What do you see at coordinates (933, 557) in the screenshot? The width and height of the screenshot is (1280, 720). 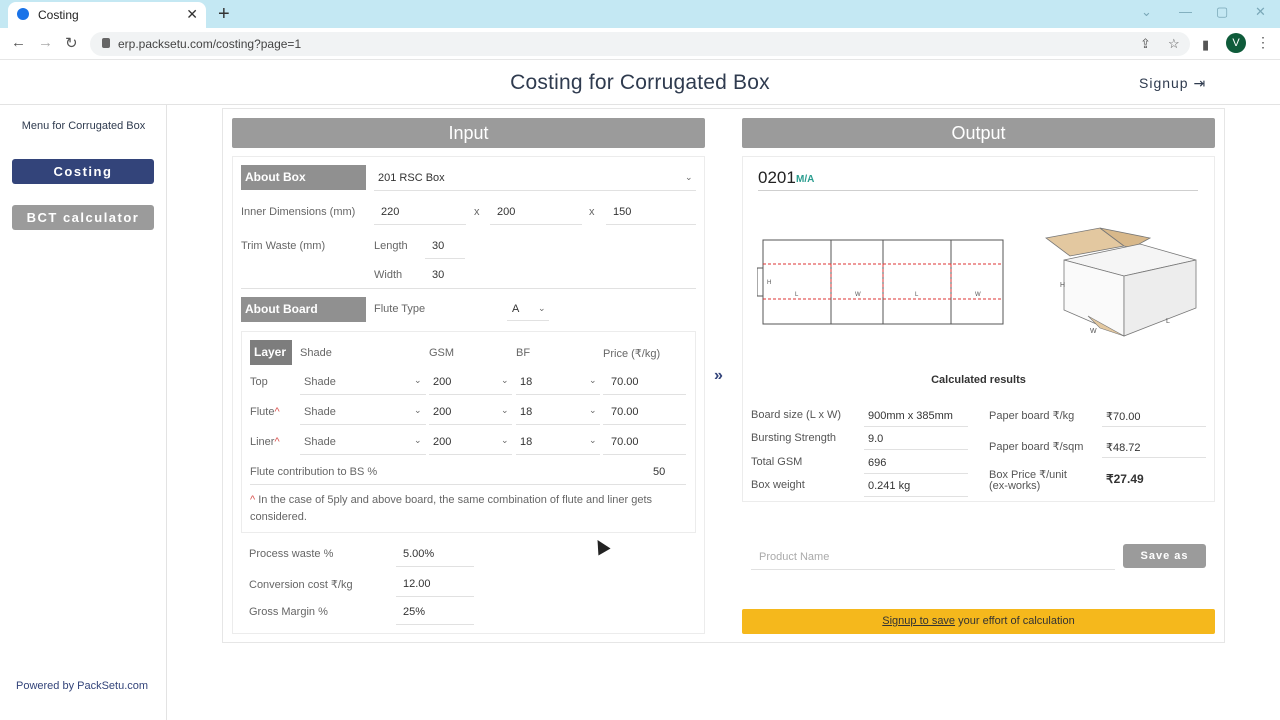 I see `product-name-input: Product Name` at bounding box center [933, 557].